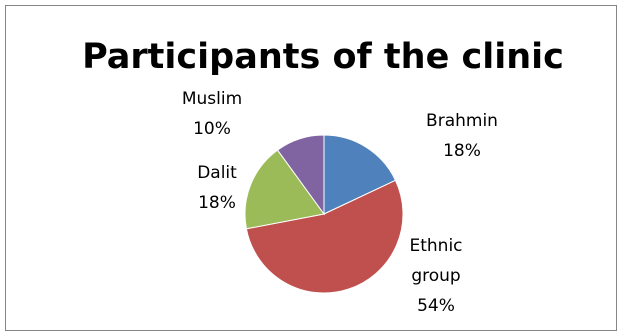 The image size is (623, 335). I want to click on chart-title: Participants of the clinic, so click(323, 57).